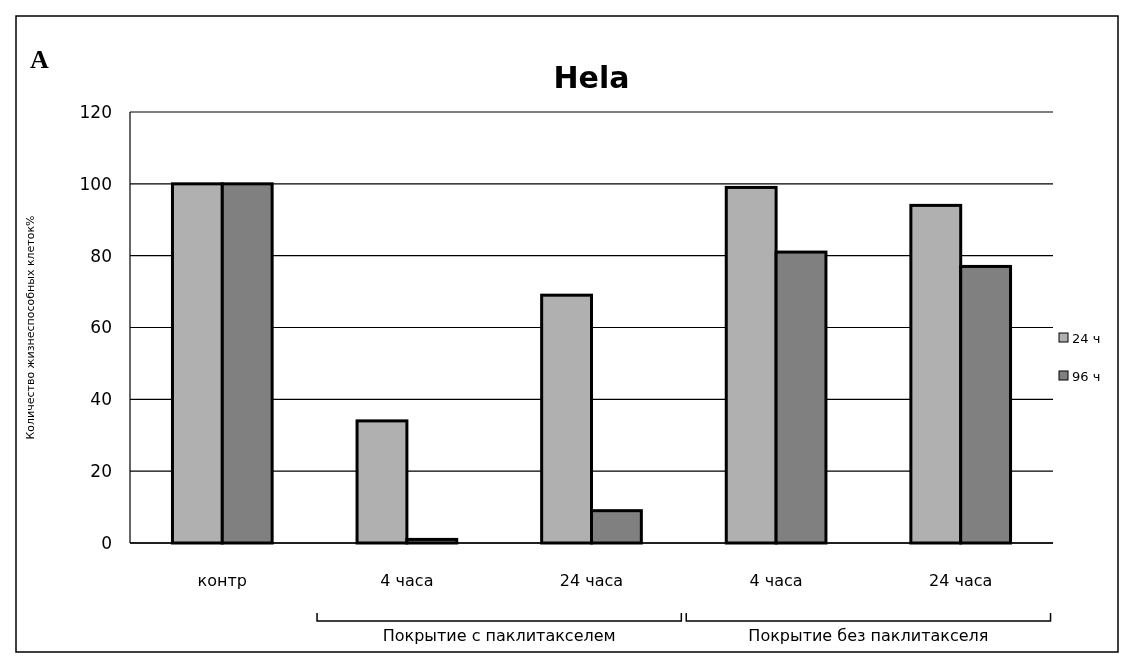 The width and height of the screenshot is (1128, 657). What do you see at coordinates (101, 327) in the screenshot?
I see `y-tick-label: 60` at bounding box center [101, 327].